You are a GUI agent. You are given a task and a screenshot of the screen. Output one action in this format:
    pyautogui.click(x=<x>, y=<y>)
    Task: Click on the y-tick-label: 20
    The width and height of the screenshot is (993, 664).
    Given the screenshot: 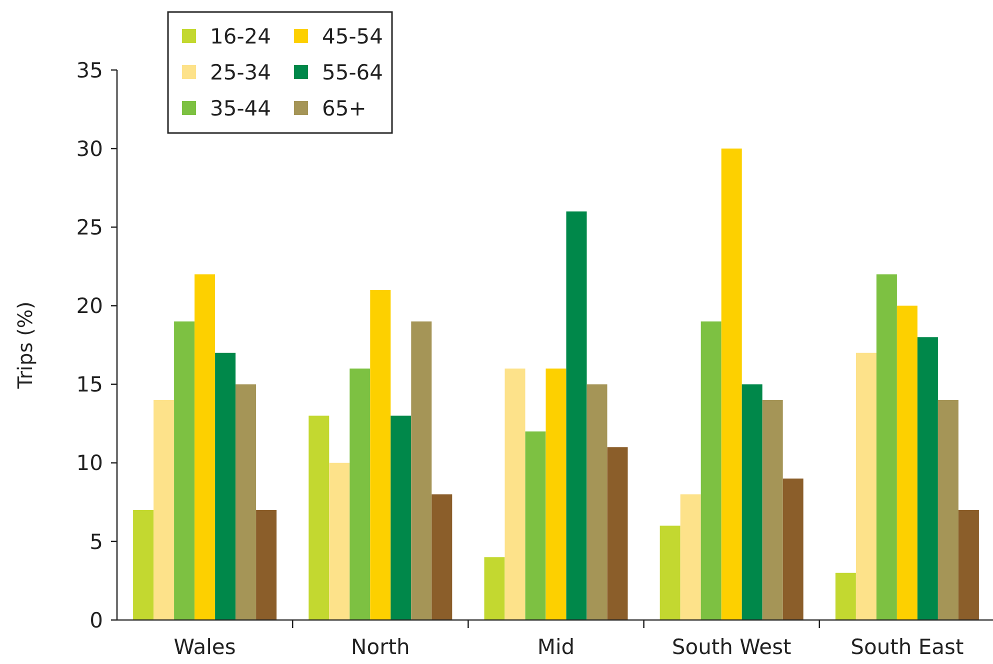 What is the action you would take?
    pyautogui.click(x=89, y=306)
    